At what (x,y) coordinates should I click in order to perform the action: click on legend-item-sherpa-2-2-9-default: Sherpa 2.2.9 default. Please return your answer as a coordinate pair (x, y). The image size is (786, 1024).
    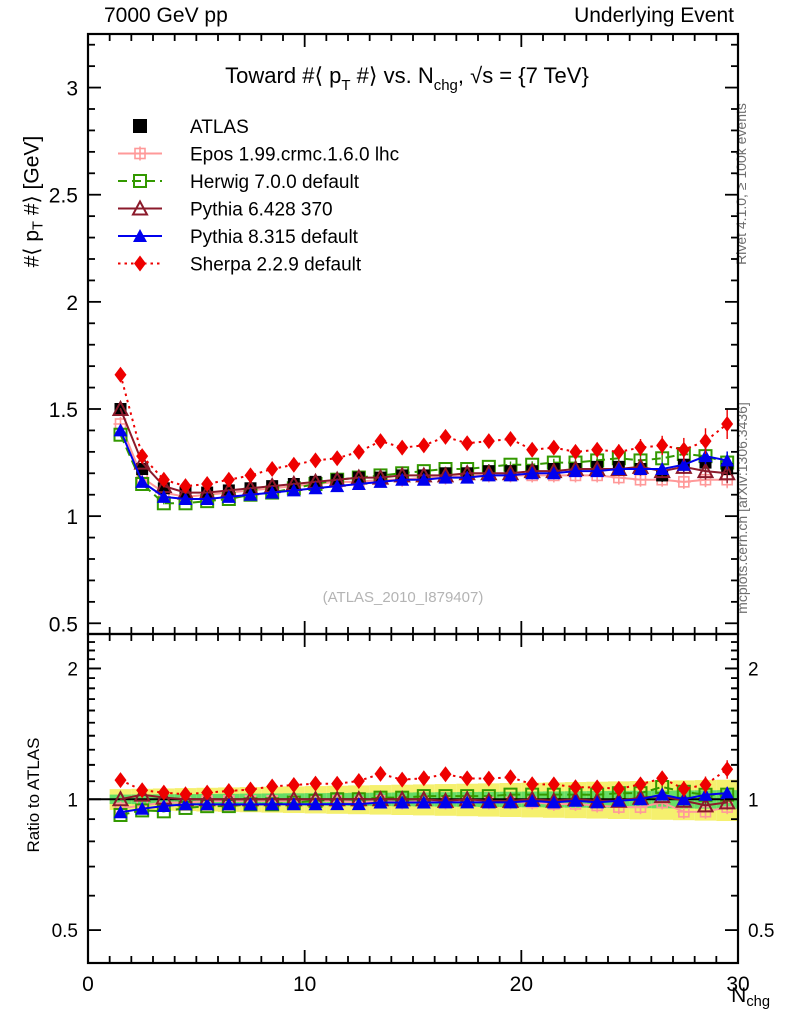
    Looking at the image, I should click on (240, 265).